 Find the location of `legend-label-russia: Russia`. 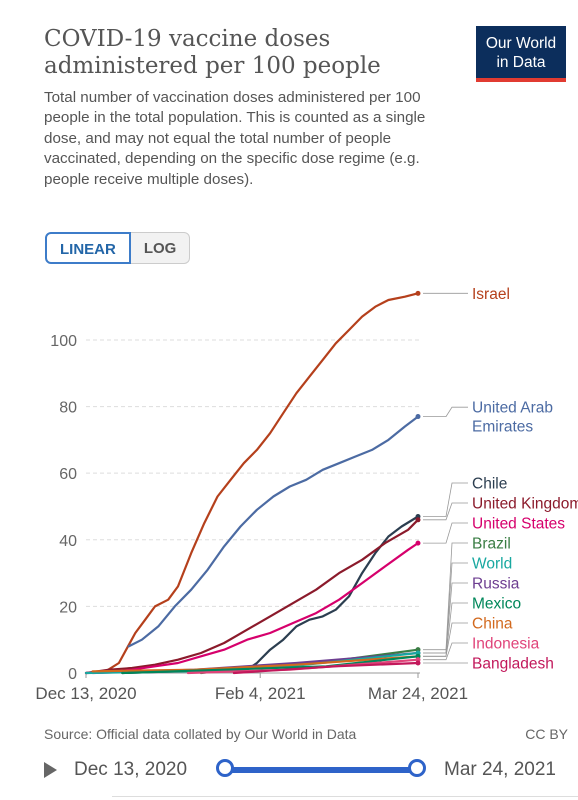

legend-label-russia: Russia is located at coordinates (496, 584).